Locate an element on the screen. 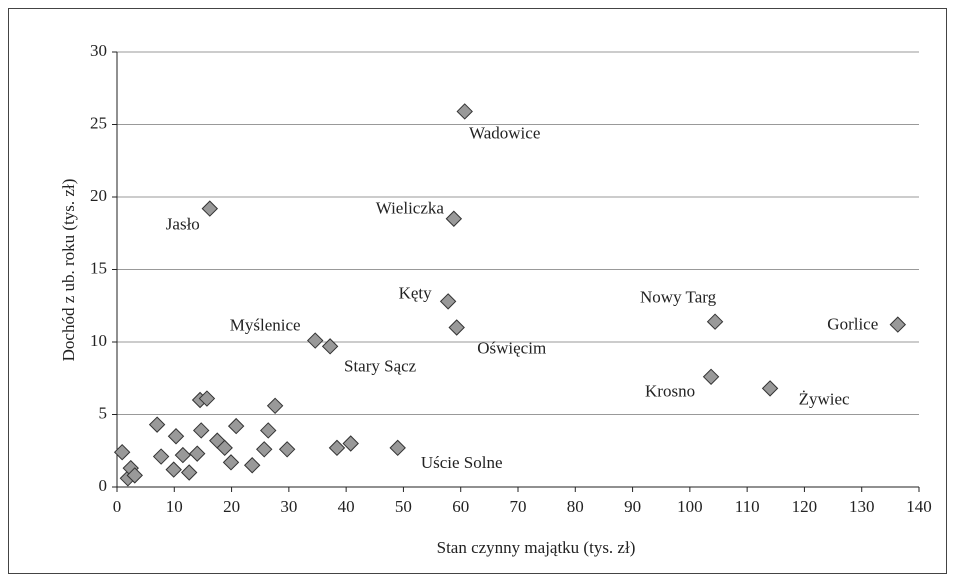  point-label: Krosno is located at coordinates (670, 391).